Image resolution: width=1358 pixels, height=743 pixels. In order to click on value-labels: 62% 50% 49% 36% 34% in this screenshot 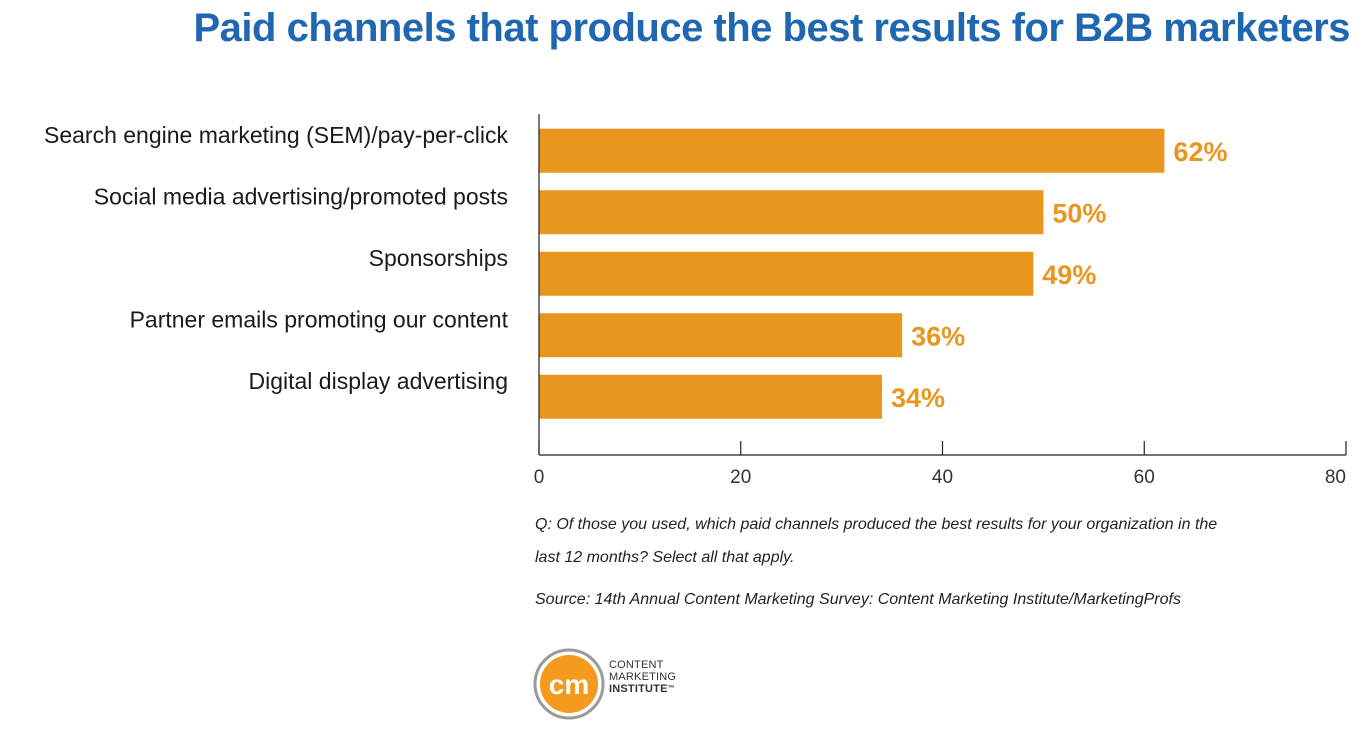, I will do `click(1059, 275)`.